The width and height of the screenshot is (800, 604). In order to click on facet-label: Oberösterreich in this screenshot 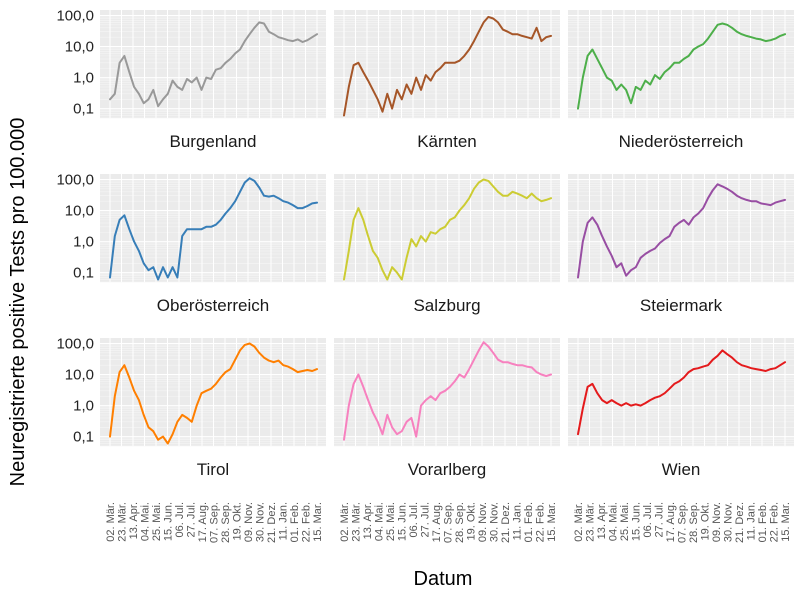, I will do `click(213, 305)`.